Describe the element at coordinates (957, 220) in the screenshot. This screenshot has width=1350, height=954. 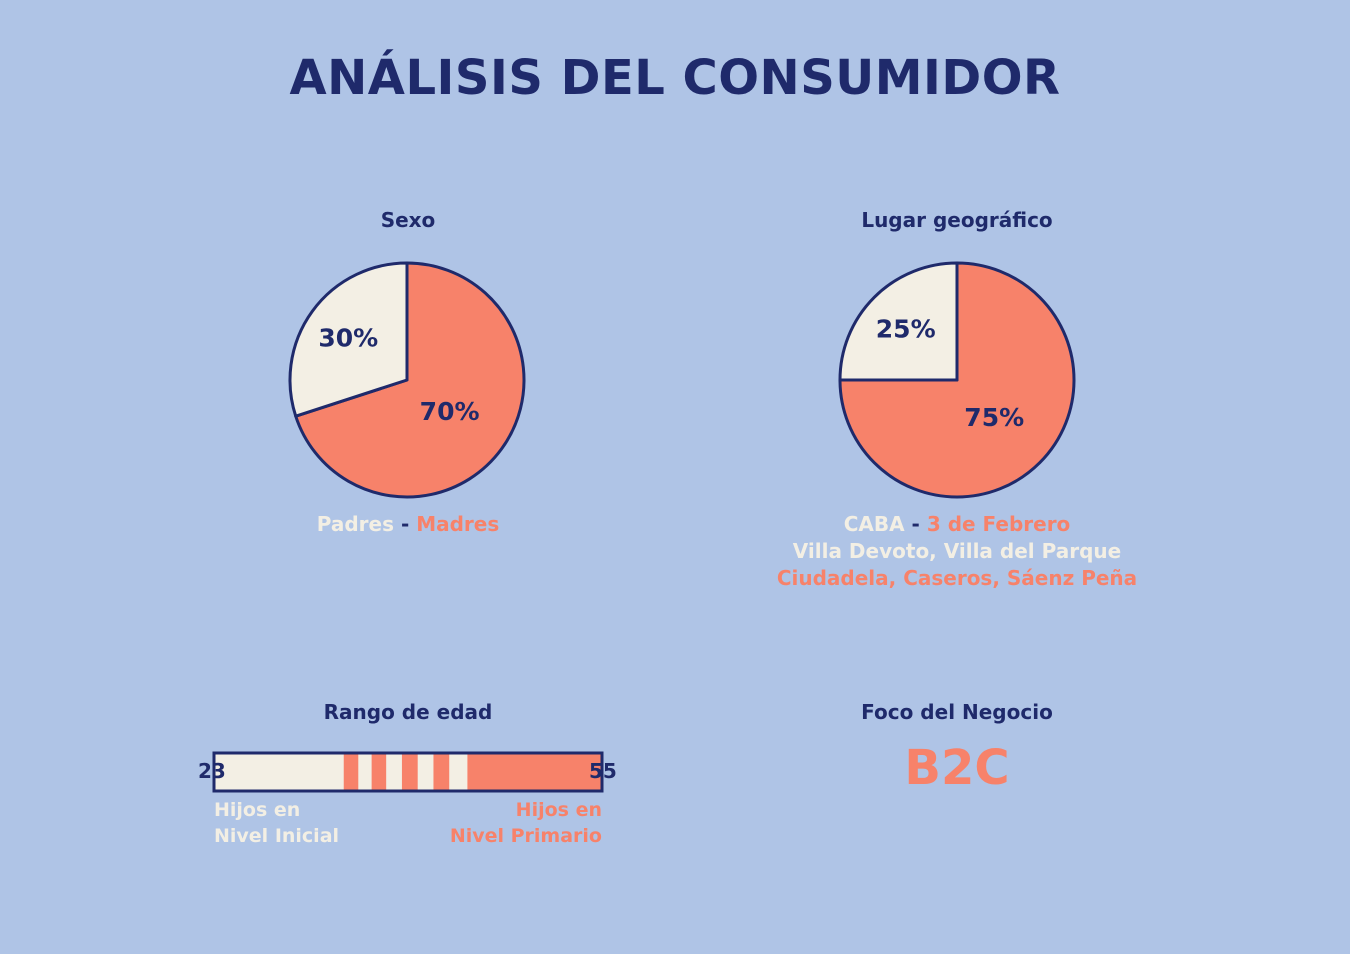
I see `lugar-title: Lugar geográfico` at that location.